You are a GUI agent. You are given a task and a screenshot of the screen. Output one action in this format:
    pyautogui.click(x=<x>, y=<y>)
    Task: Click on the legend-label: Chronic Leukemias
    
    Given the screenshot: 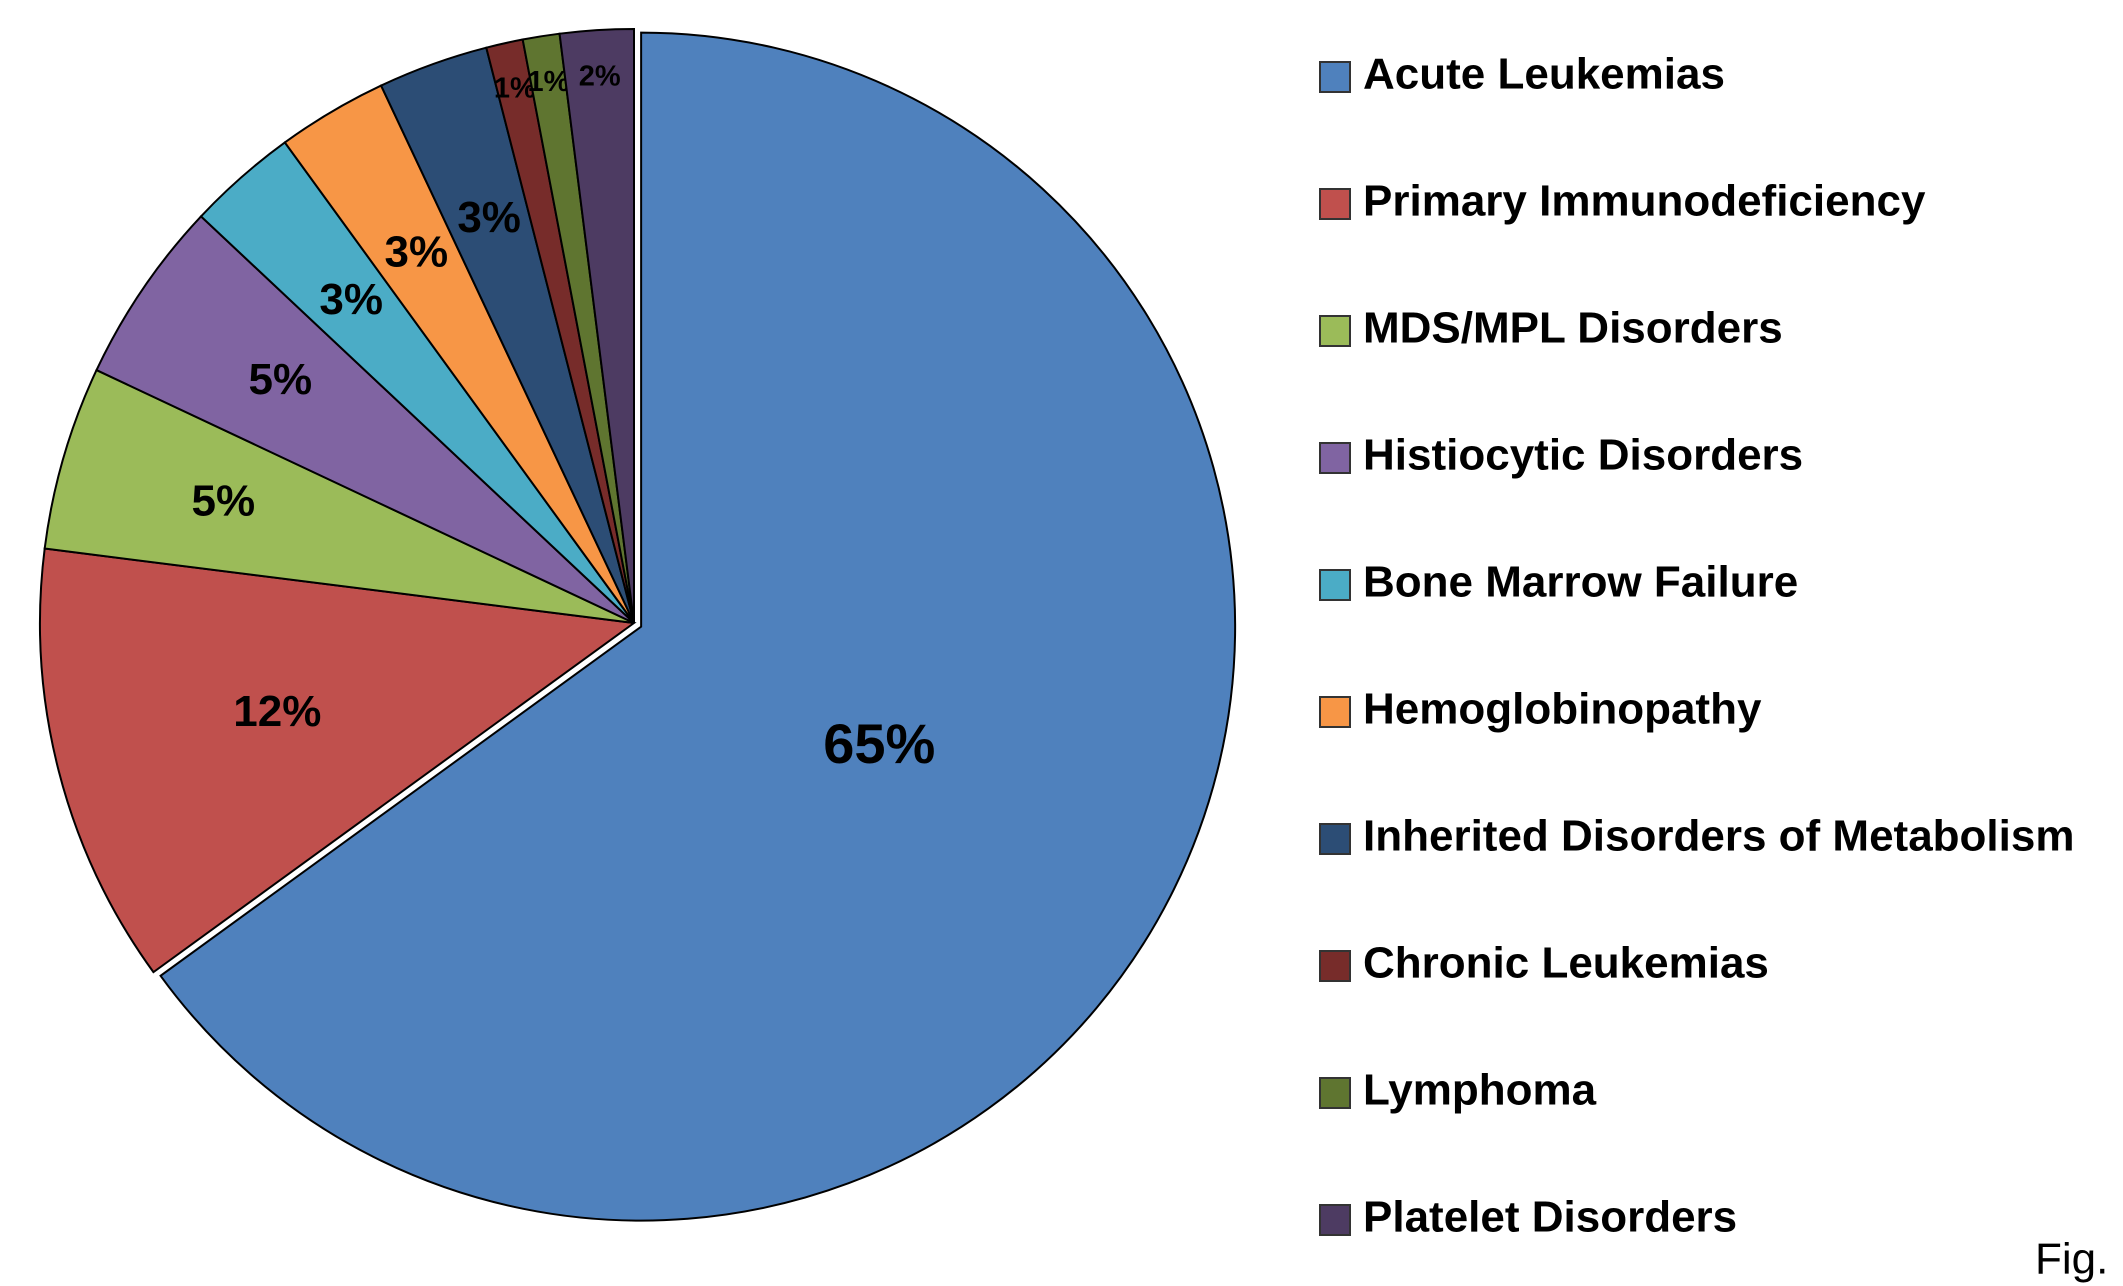 What is the action you would take?
    pyautogui.click(x=1566, y=963)
    